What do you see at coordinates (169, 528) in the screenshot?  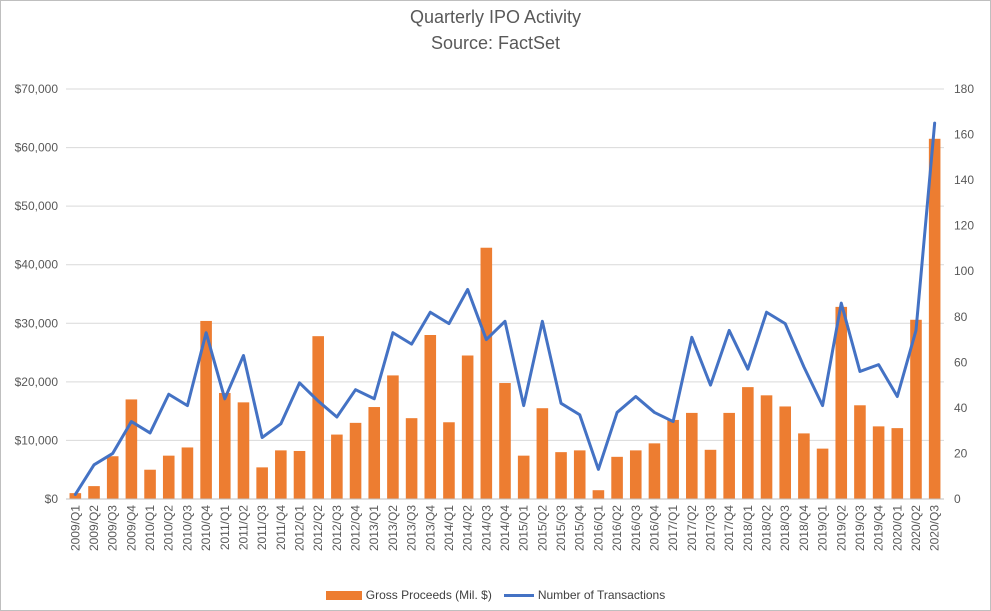 I see `x-tick-label: 2010/Q2` at bounding box center [169, 528].